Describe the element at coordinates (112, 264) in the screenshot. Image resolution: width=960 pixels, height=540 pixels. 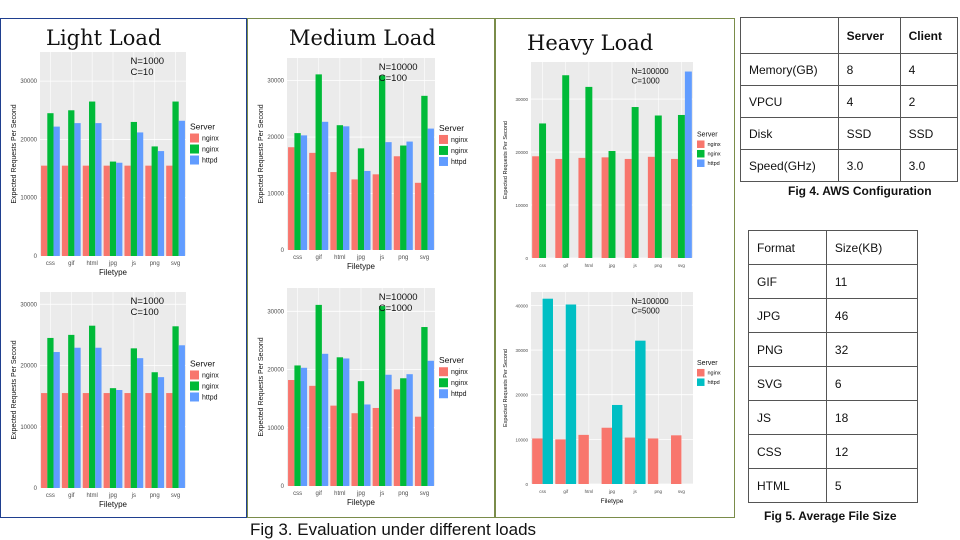
I see `x-tick-label: jpg` at that location.